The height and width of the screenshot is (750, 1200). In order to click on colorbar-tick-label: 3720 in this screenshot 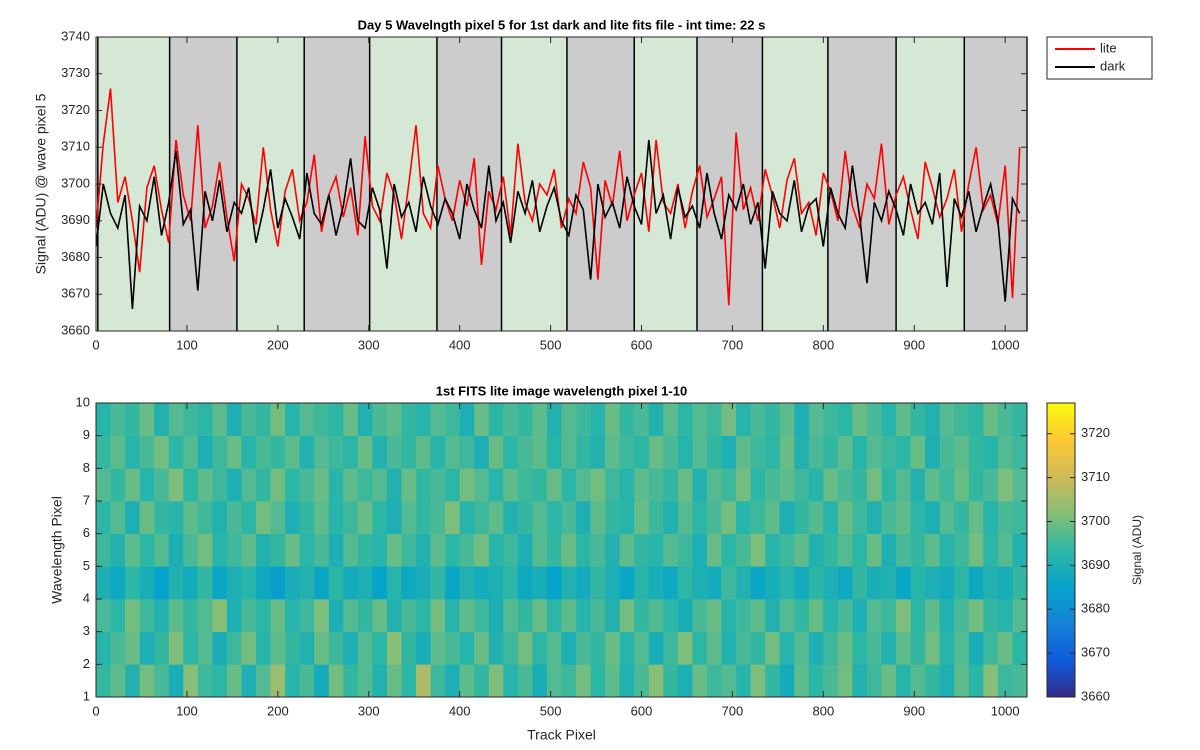, I will do `click(1095, 432)`.